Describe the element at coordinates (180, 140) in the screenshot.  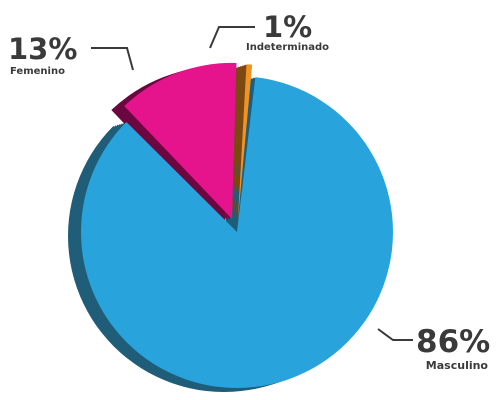
I see `slice-femenino` at that location.